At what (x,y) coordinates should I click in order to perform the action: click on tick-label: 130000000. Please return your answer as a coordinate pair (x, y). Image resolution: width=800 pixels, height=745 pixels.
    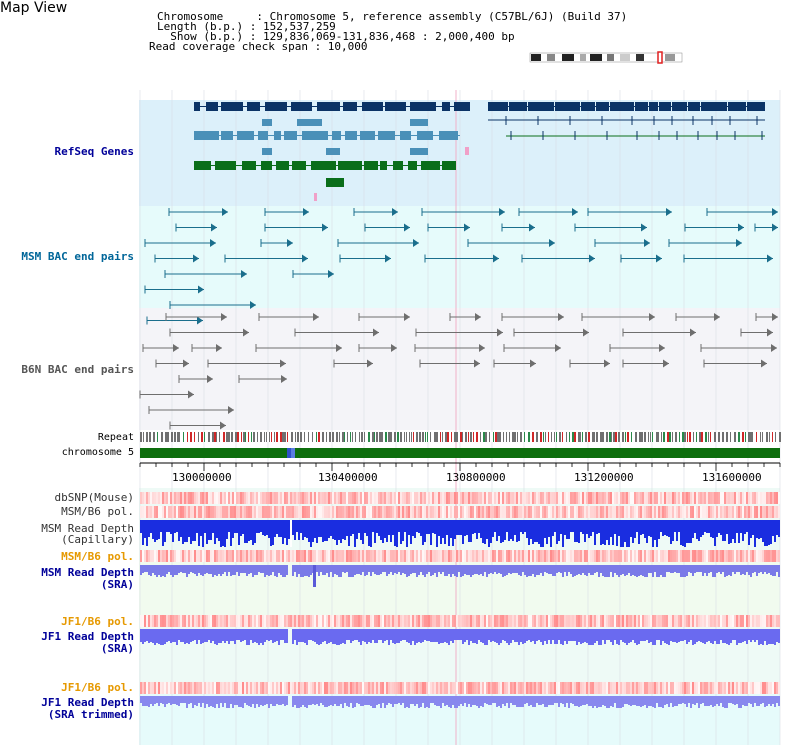
    Looking at the image, I should click on (202, 477).